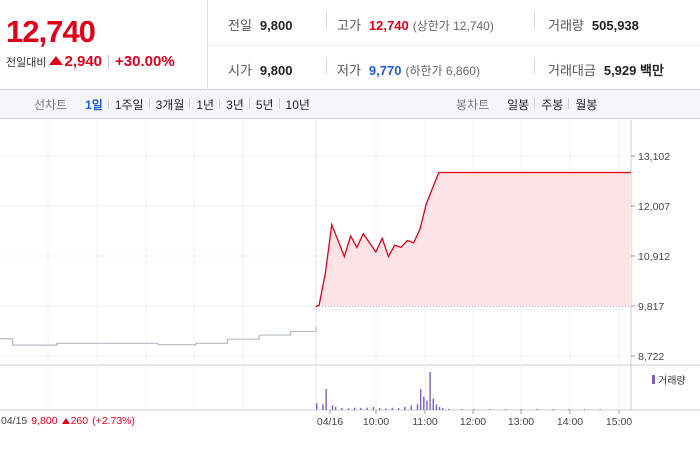 This screenshot has height=450, width=700. I want to click on x-tick-label: 15:00, so click(619, 422).